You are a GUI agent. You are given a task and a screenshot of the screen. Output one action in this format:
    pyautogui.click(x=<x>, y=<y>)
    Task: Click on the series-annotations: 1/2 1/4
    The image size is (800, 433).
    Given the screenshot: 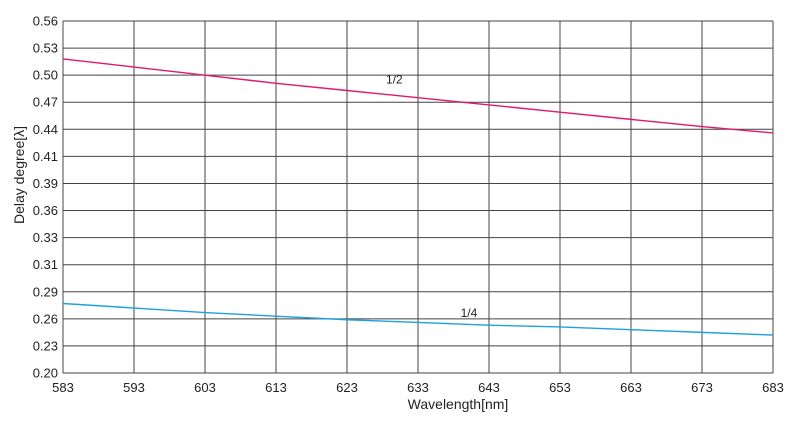 What is the action you would take?
    pyautogui.click(x=432, y=196)
    